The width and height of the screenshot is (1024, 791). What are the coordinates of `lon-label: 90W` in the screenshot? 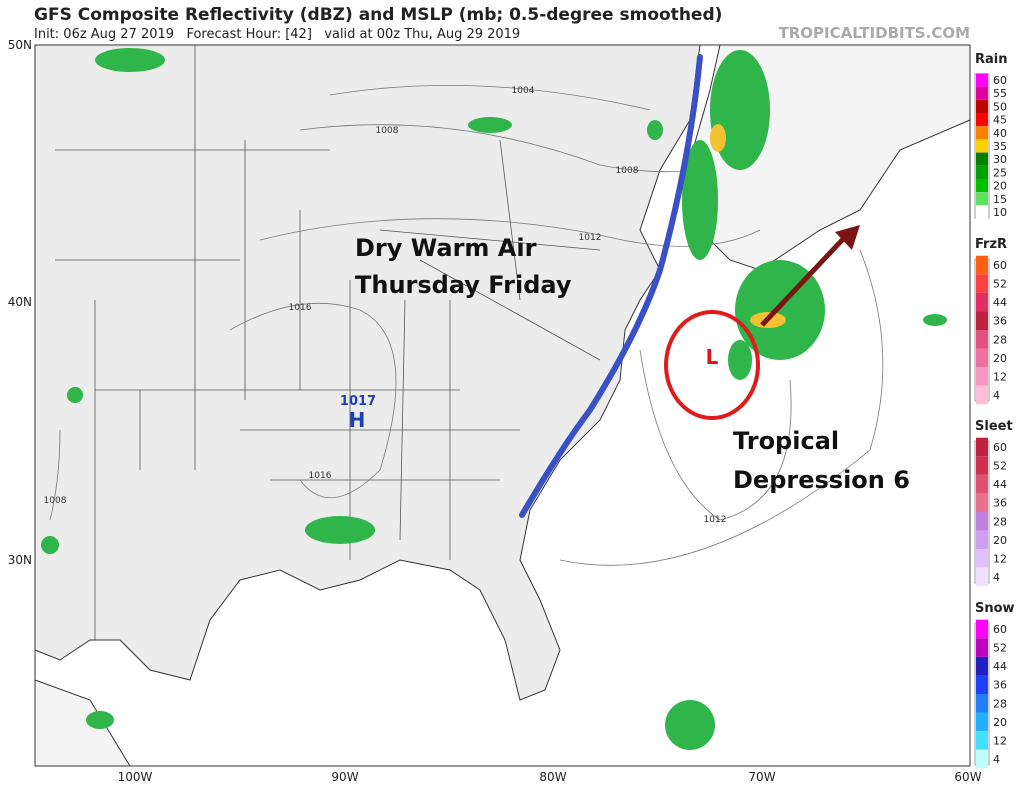 It's located at (344, 777).